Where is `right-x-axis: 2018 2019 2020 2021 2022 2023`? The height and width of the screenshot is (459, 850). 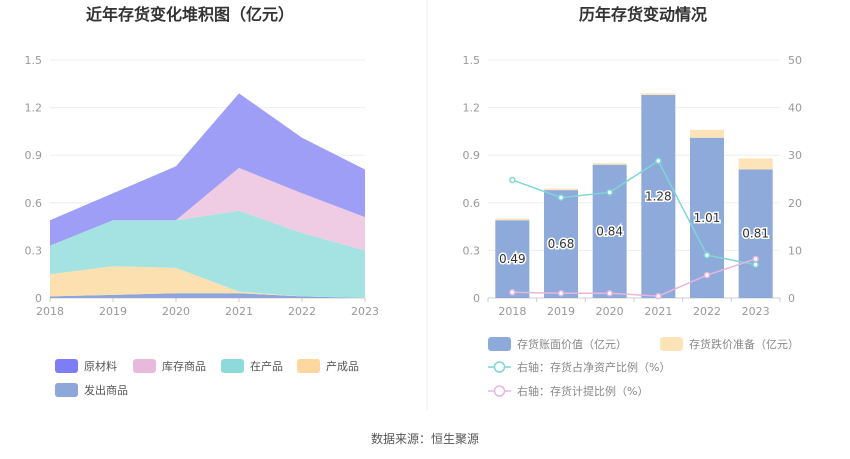
right-x-axis: 2018 2019 2020 2021 2022 2023 is located at coordinates (634, 308).